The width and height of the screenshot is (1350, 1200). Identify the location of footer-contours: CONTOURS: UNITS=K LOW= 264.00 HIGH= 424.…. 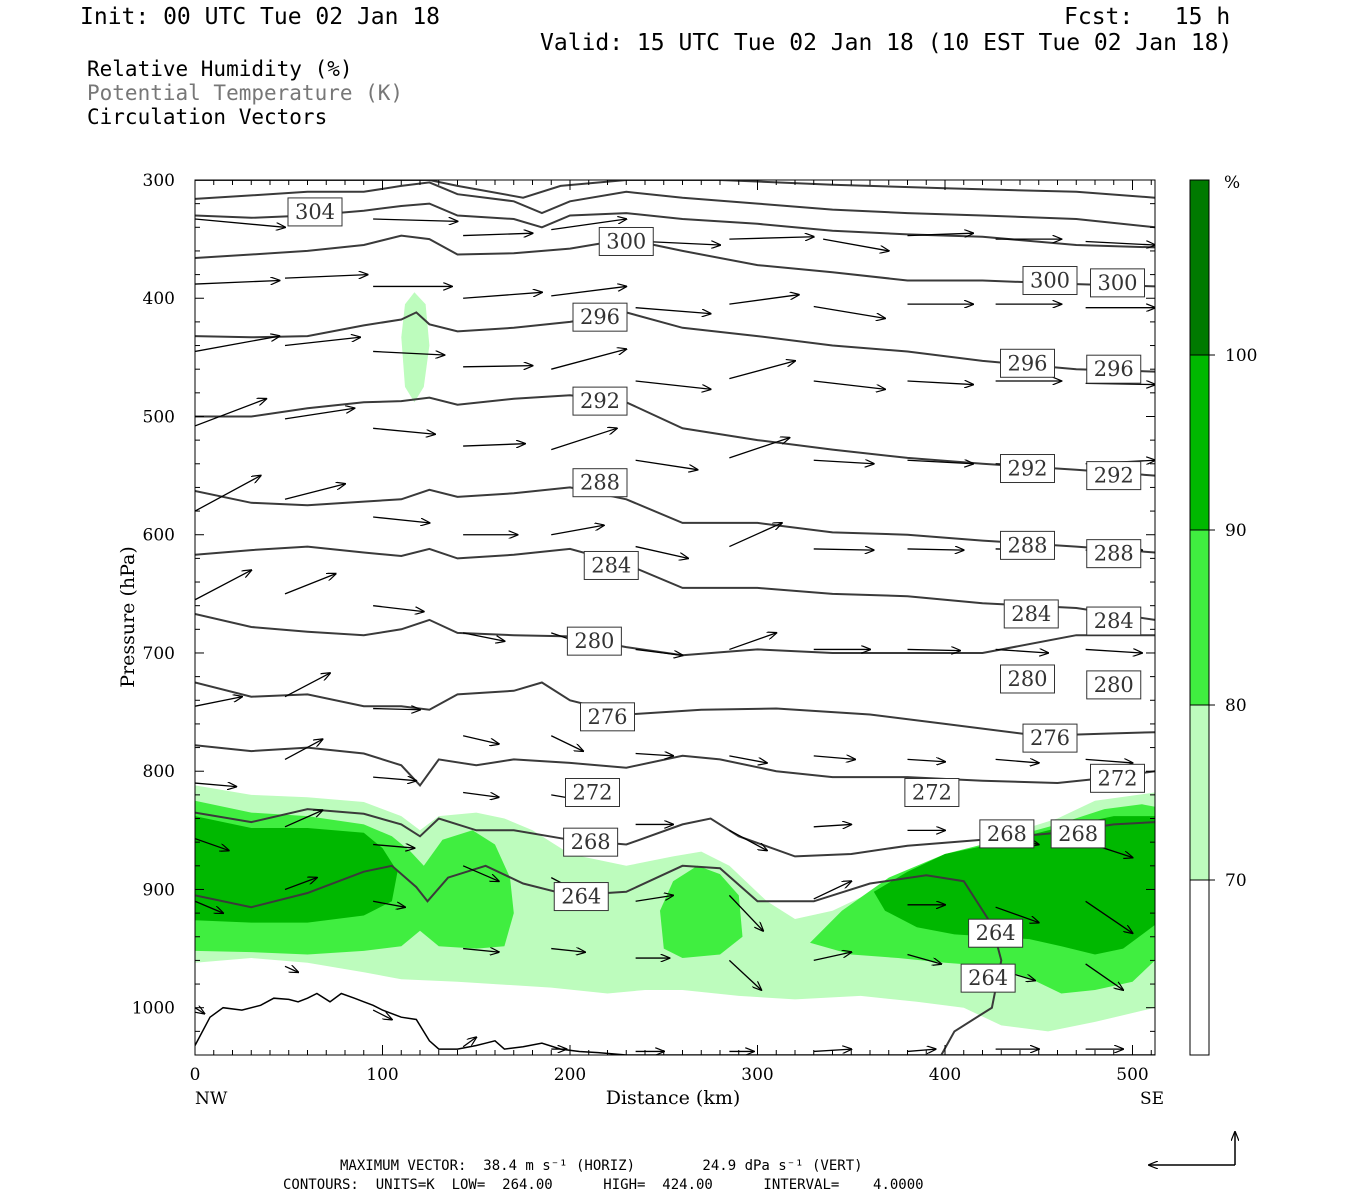
(603, 1185).